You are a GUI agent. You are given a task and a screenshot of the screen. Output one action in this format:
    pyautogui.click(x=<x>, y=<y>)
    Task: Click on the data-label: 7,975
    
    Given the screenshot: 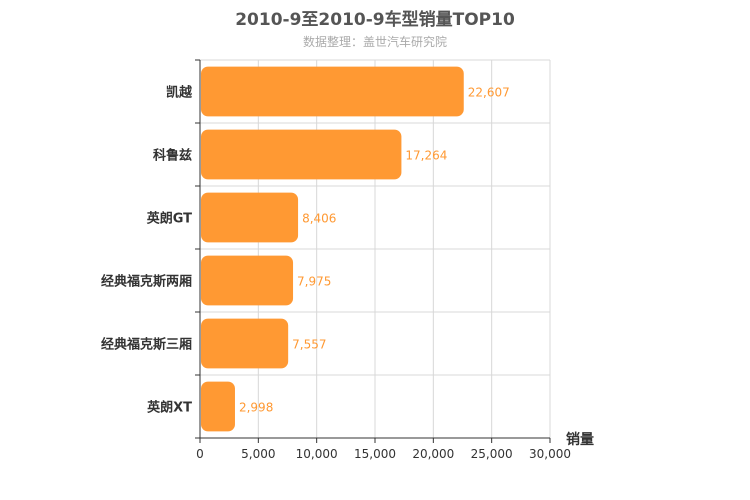 What is the action you would take?
    pyautogui.click(x=314, y=282)
    